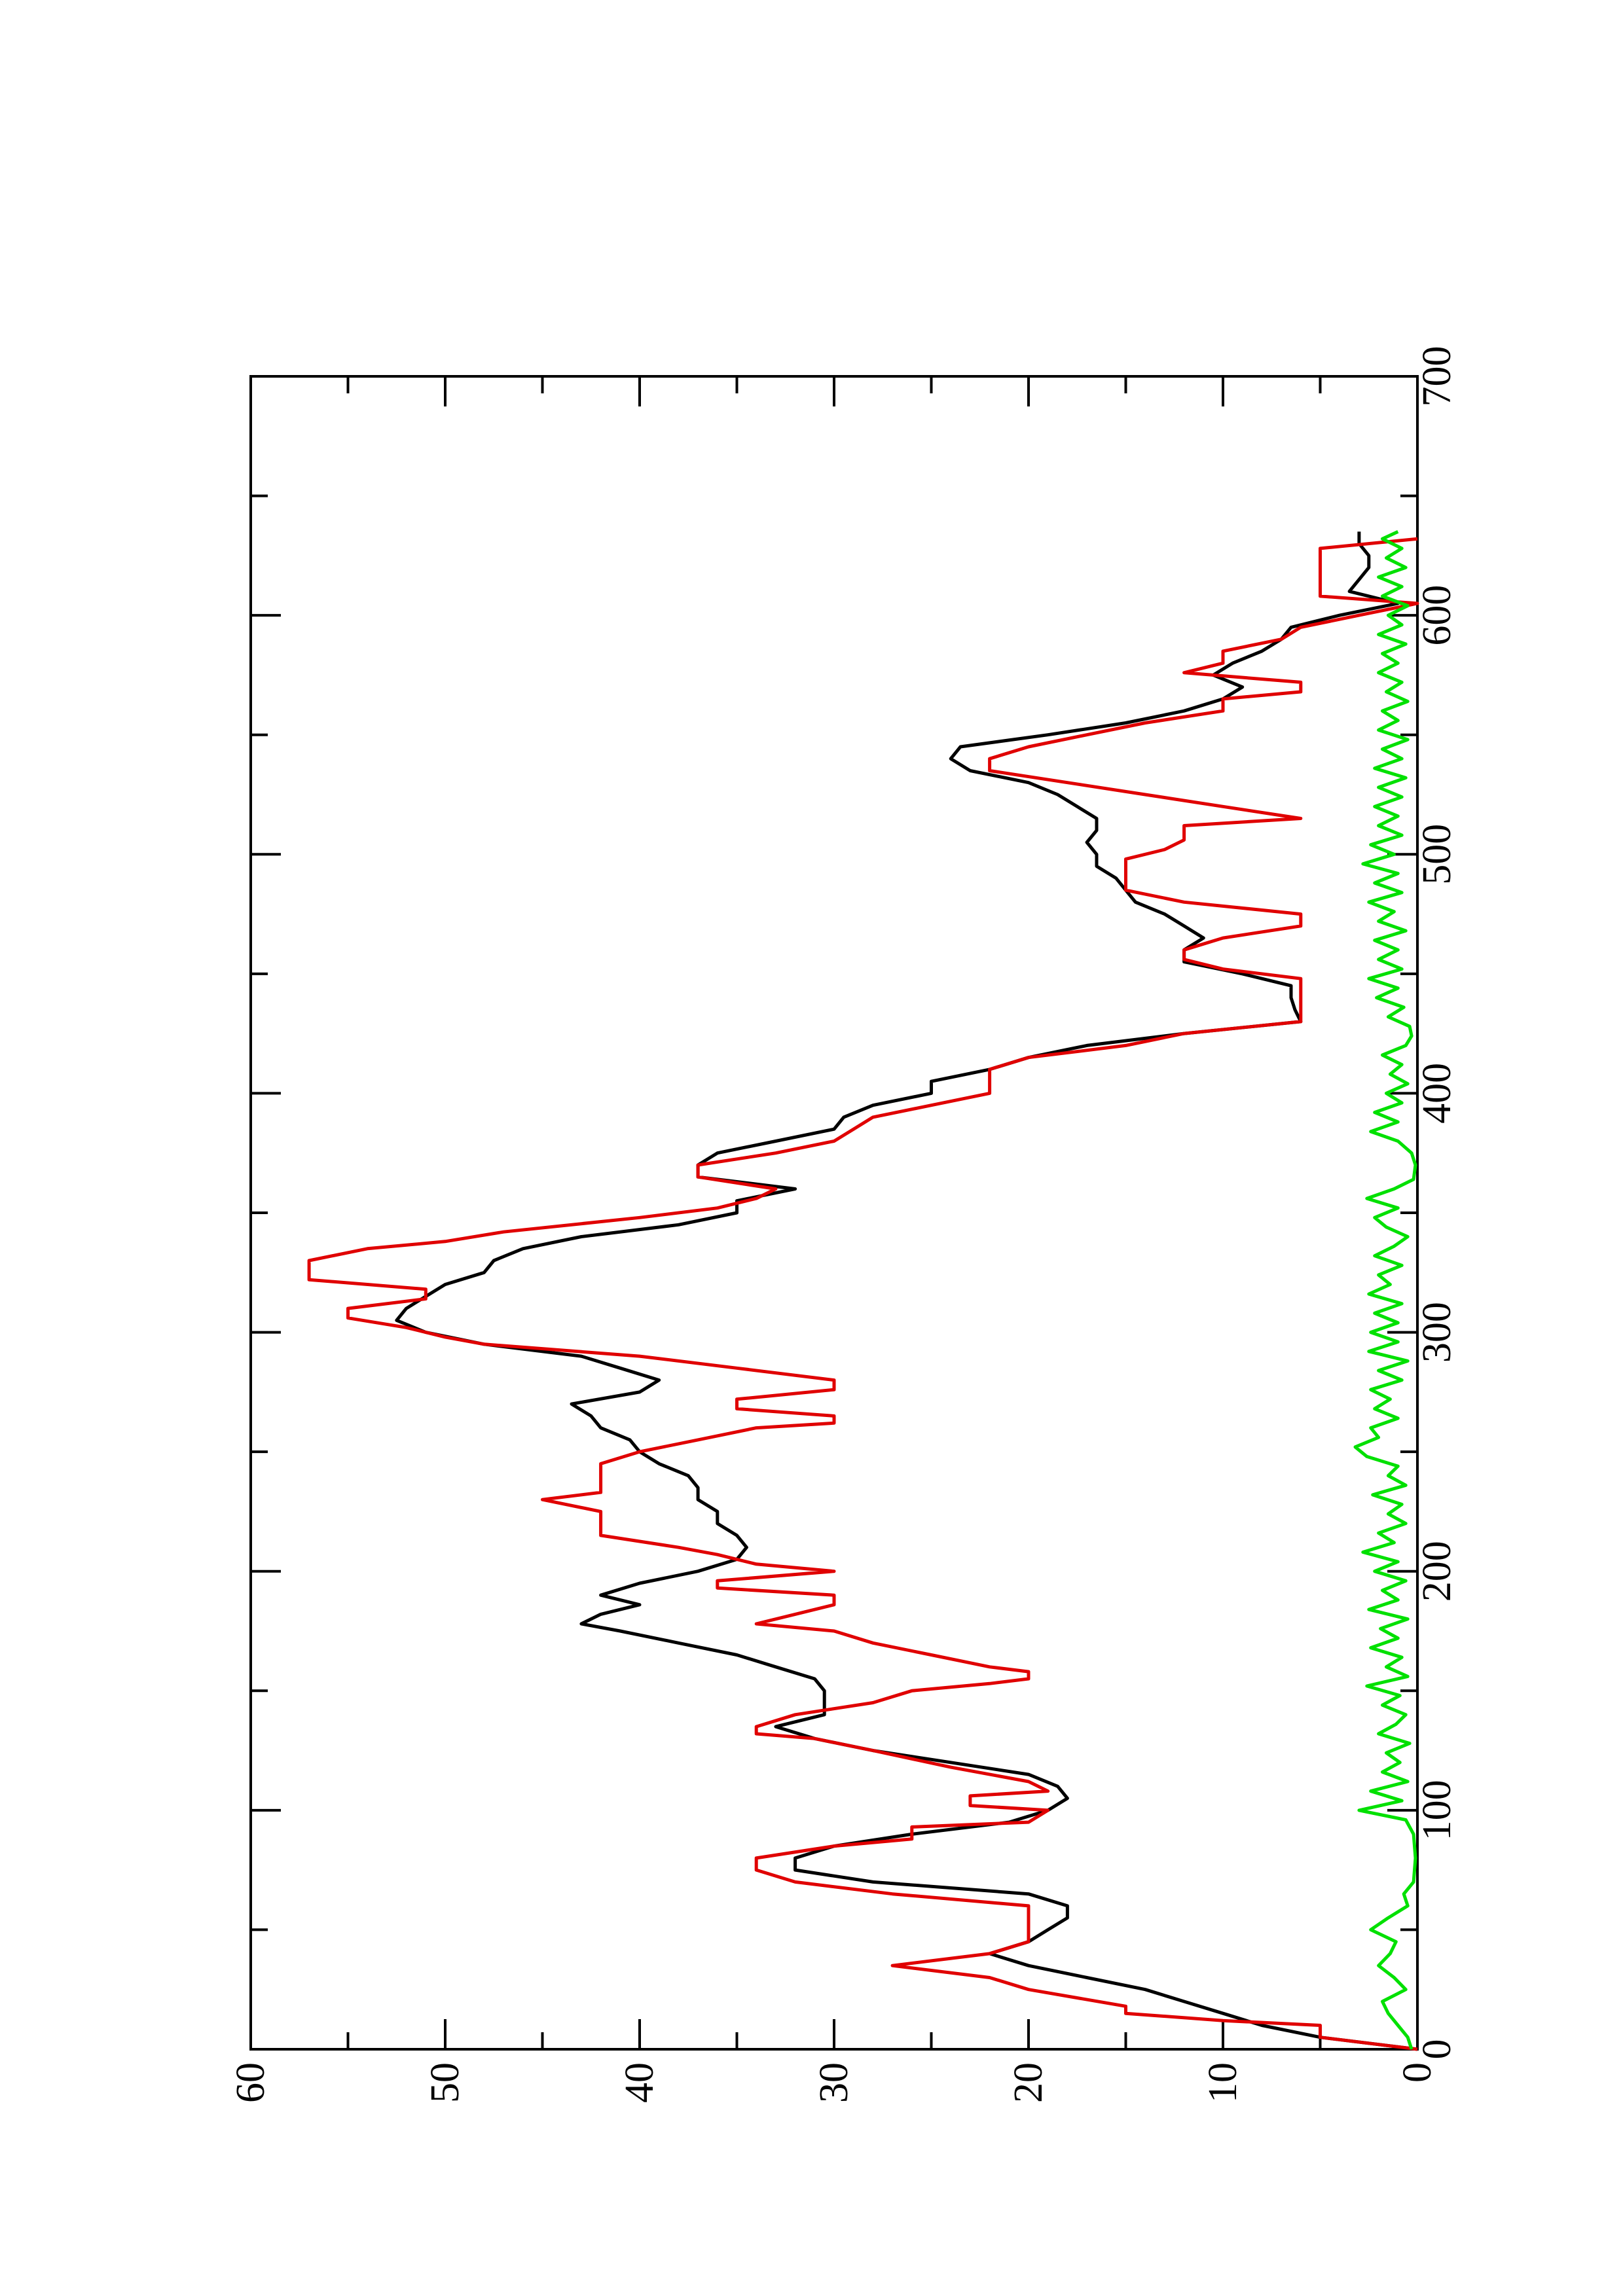 The height and width of the screenshot is (2296, 1623). What do you see at coordinates (639, 2082) in the screenshot?
I see `y-tick-label: 40` at bounding box center [639, 2082].